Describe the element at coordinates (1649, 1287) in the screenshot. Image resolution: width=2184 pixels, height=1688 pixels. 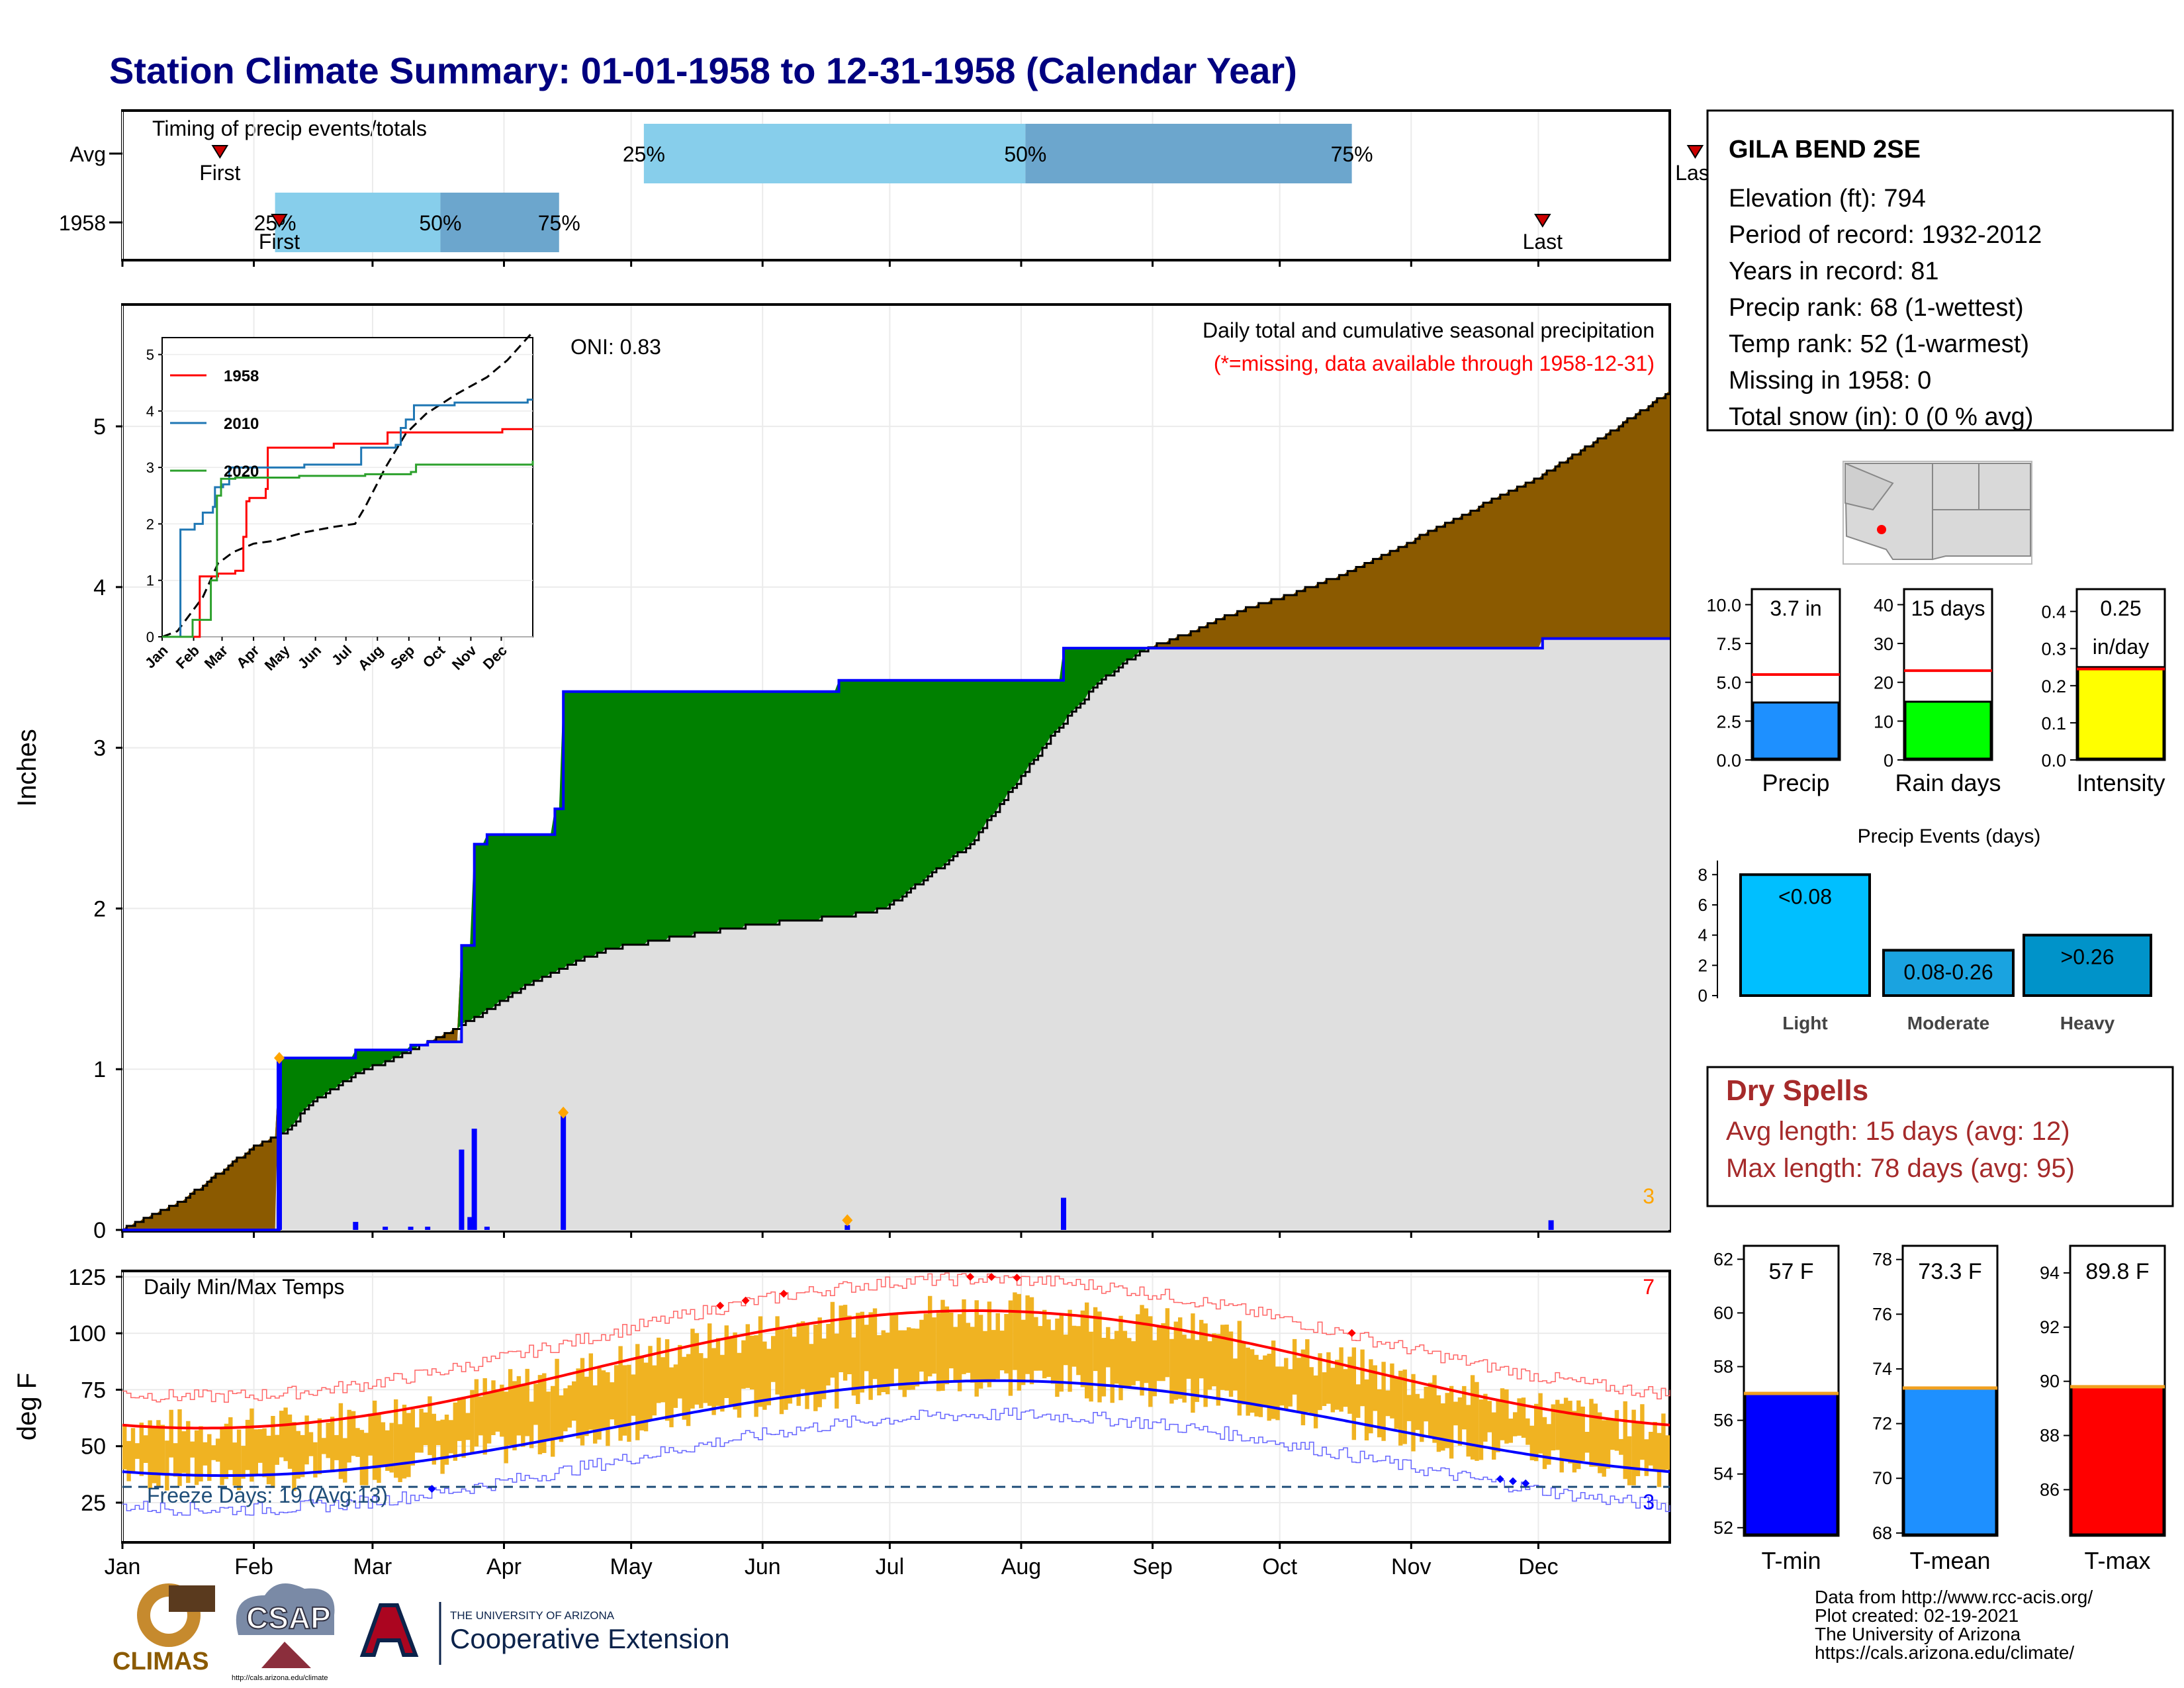
I see `record-high-count: 7` at that location.